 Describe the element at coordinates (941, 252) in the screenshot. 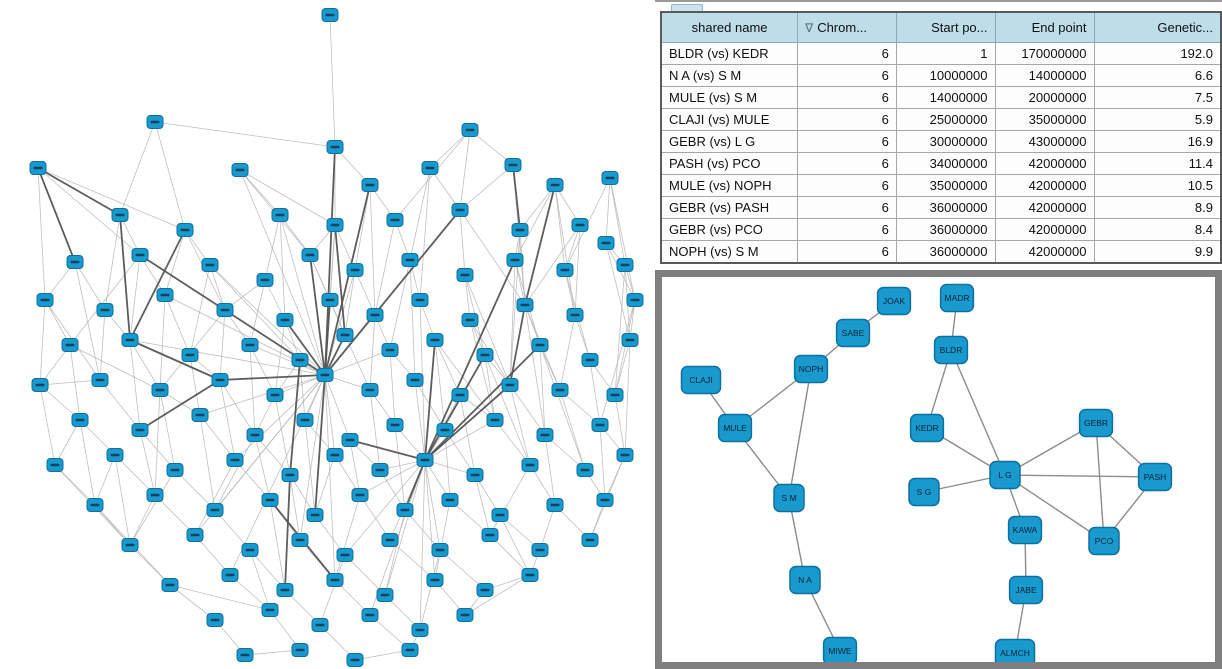

I see `table-row: NOPH (vs) S M 6 36000000 42000000 9.9` at that location.